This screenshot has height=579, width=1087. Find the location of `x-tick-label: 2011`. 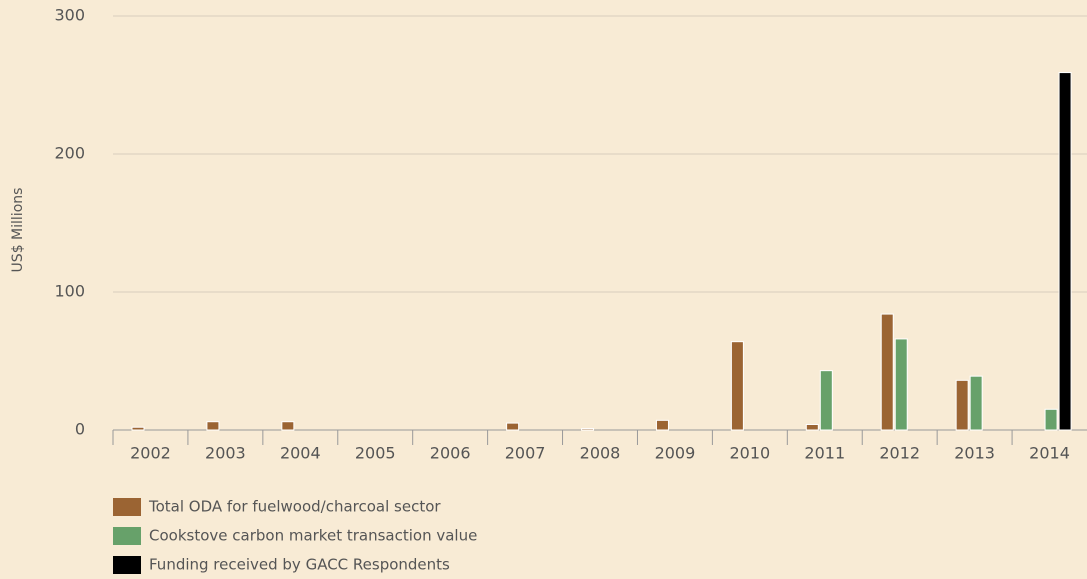

x-tick-label: 2011 is located at coordinates (824, 453).